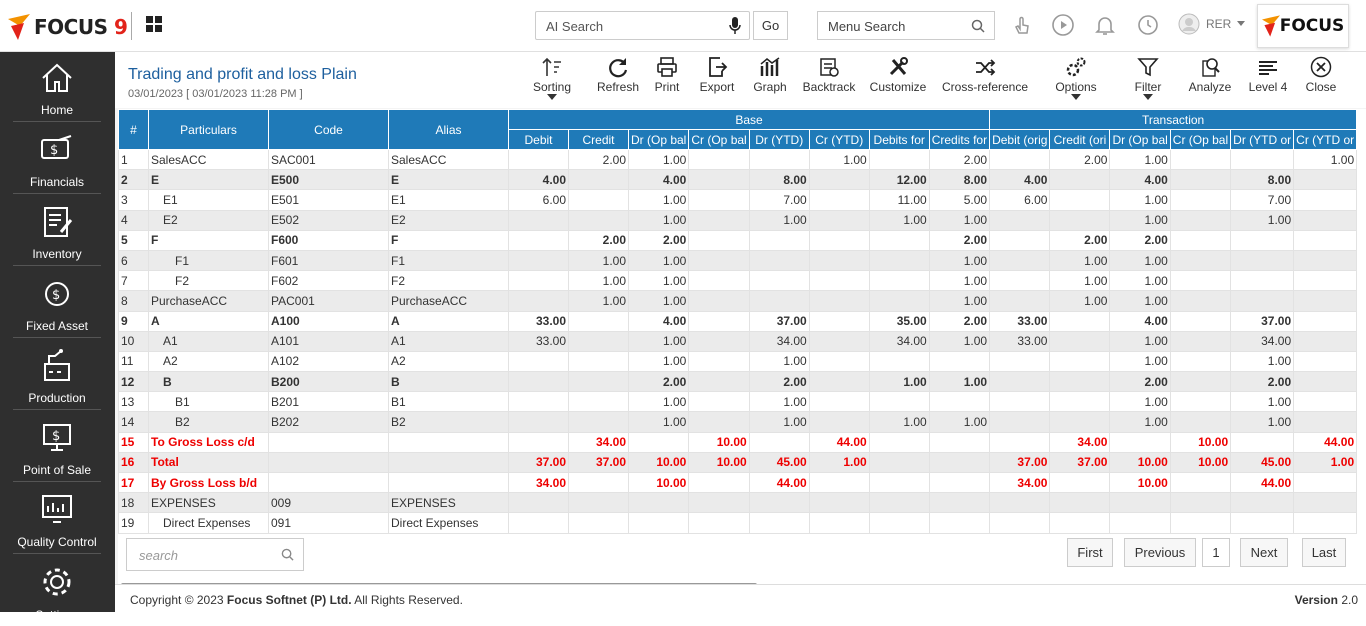 Image resolution: width=1366 pixels, height=626 pixels. What do you see at coordinates (208, 159) in the screenshot?
I see `particulars-cell: SalesACC` at bounding box center [208, 159].